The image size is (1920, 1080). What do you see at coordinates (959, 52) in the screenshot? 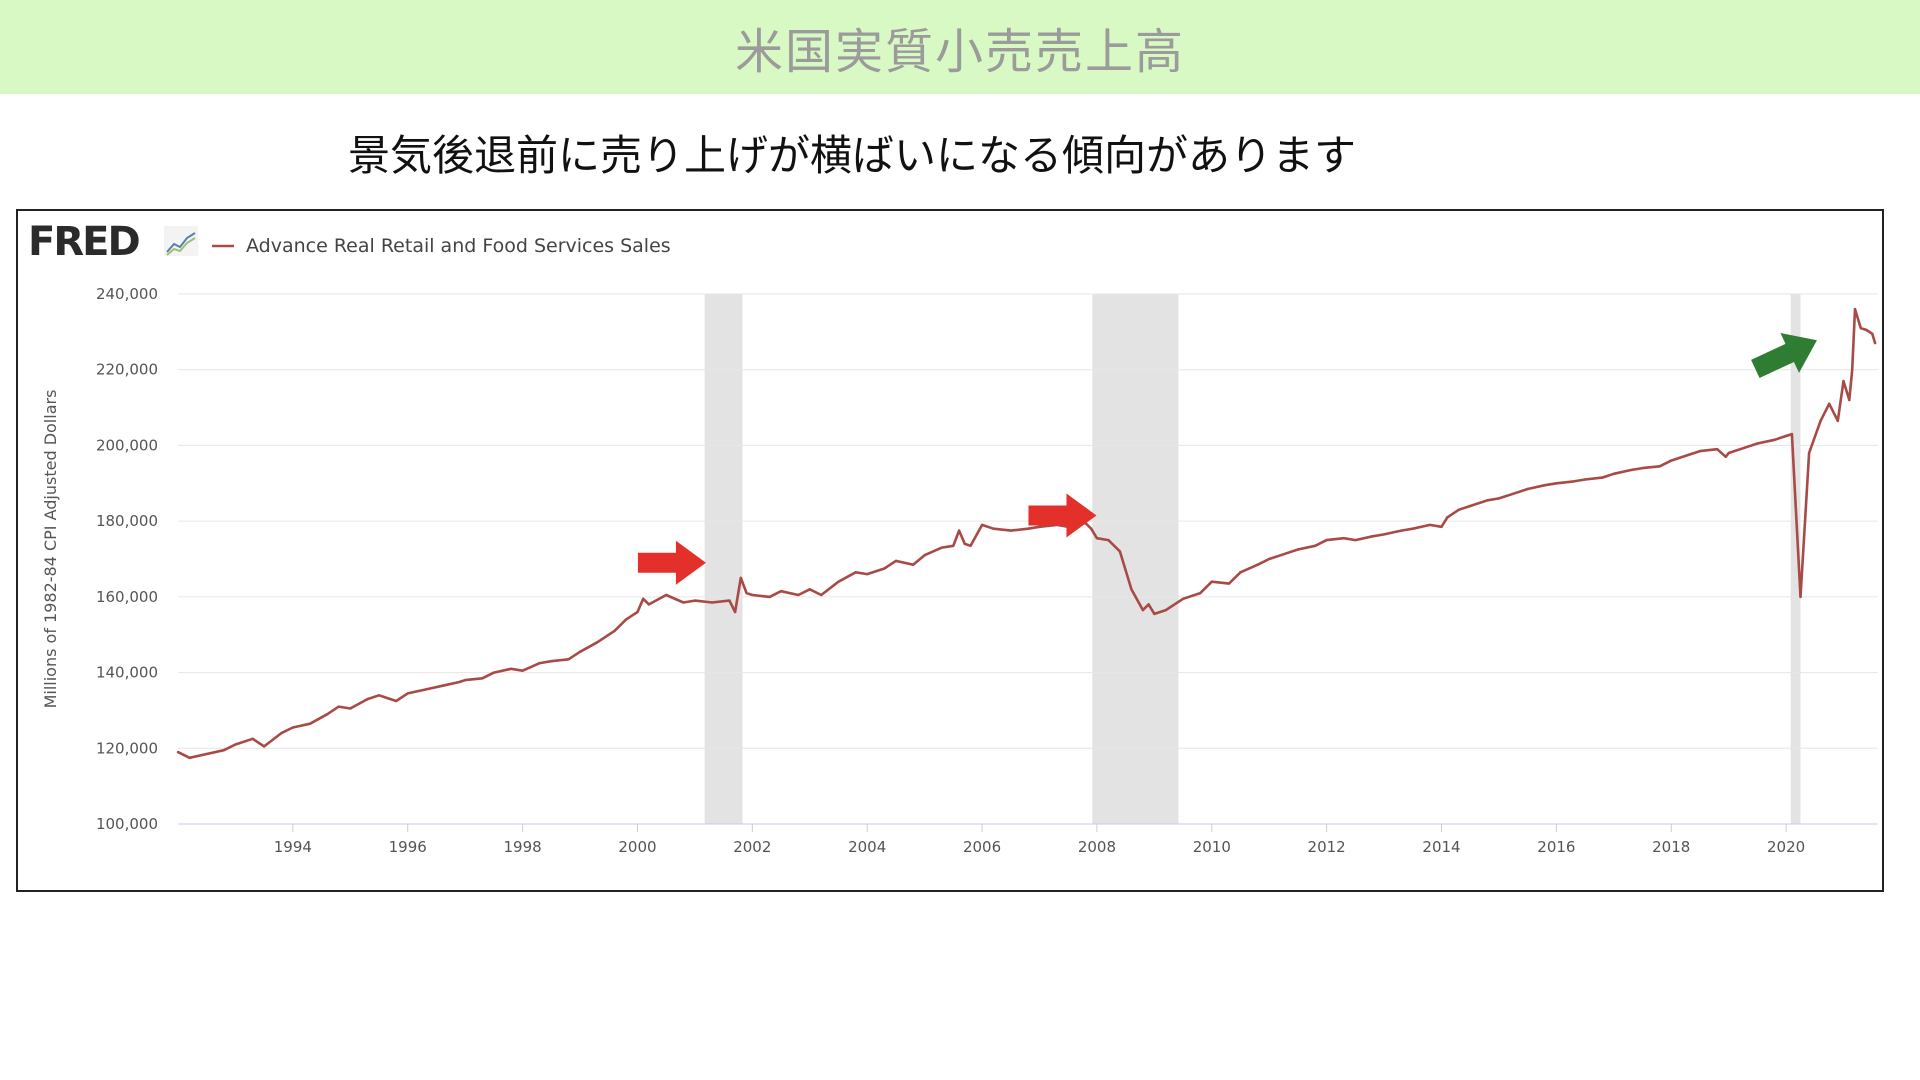
I see `slide-title: 米国実質小売売上高` at bounding box center [959, 52].